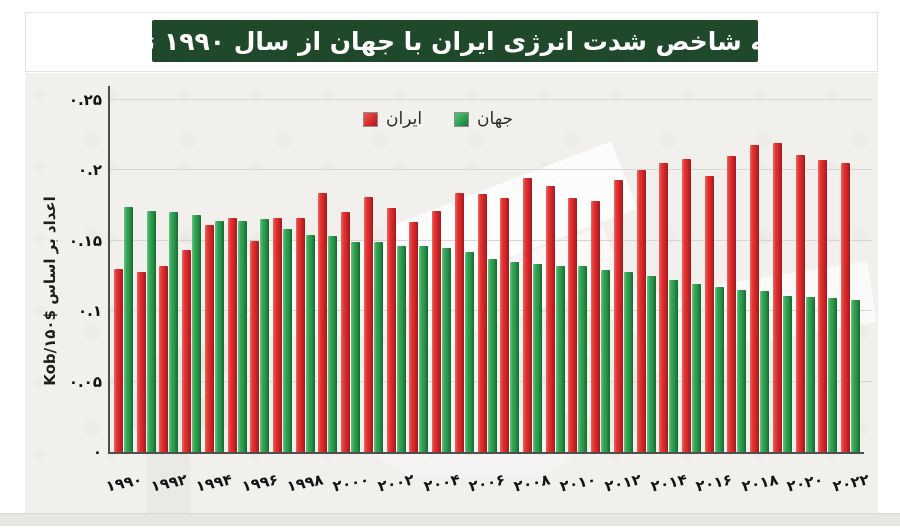 This screenshot has height=528, width=900. I want to click on bar-world-2018, so click(765, 371).